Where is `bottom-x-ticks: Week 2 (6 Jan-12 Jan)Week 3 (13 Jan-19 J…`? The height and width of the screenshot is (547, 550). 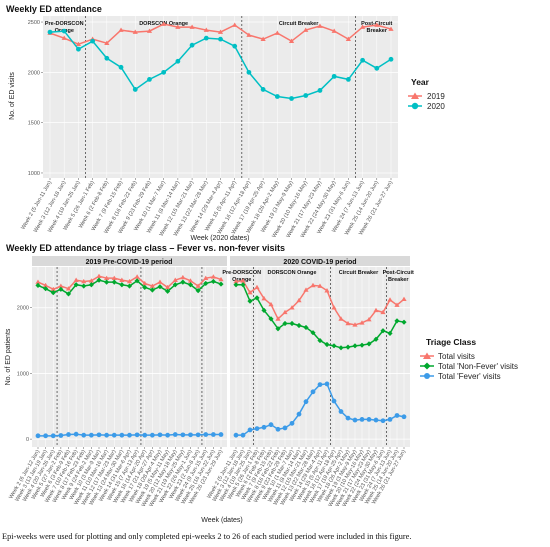
bottom-x-ticks: Week 2 (6 Jan-12 Jan)Week 3 (13 Jan-19 J… is located at coordinates (207, 477).